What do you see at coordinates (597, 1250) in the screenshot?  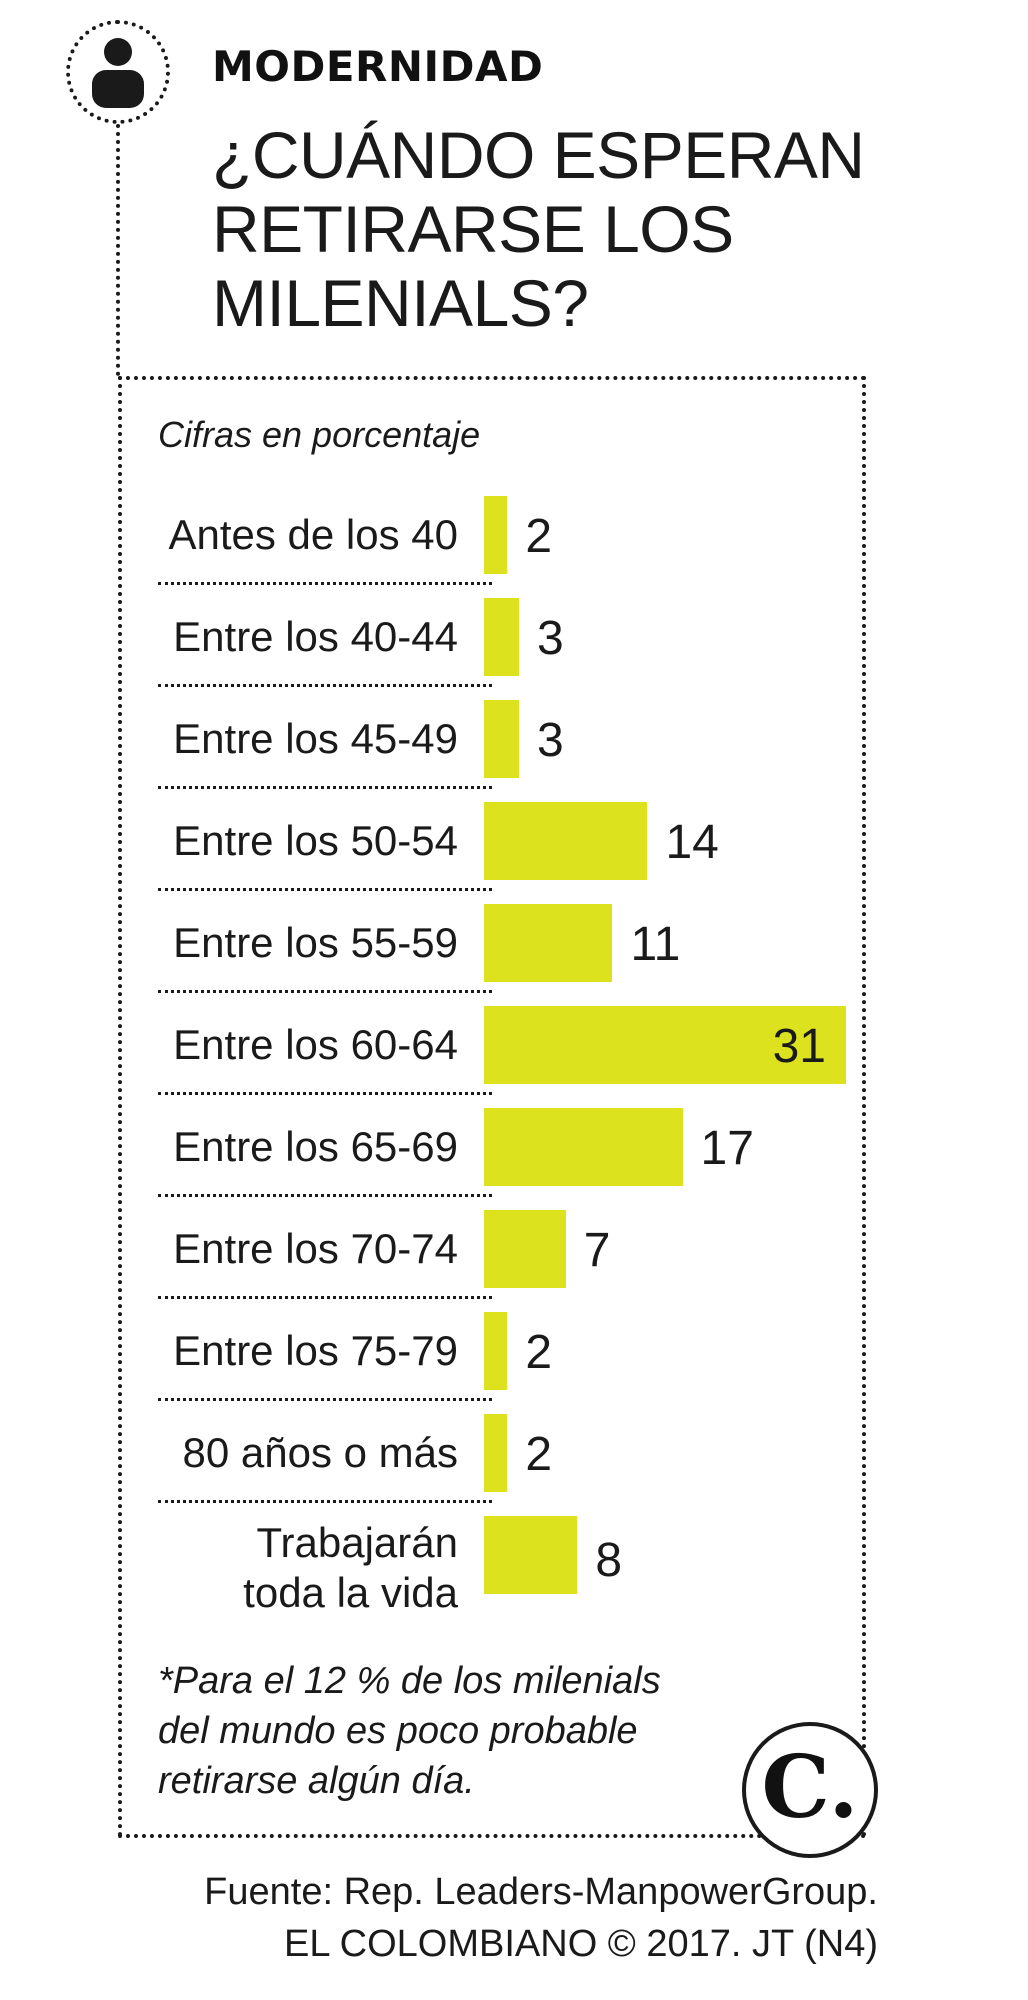 I see `value-label: 7` at bounding box center [597, 1250].